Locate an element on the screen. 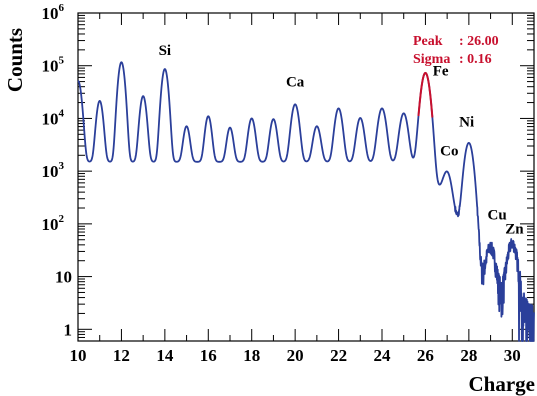 The image size is (537, 396). y-axis-title: Counts is located at coordinates (15, 60).